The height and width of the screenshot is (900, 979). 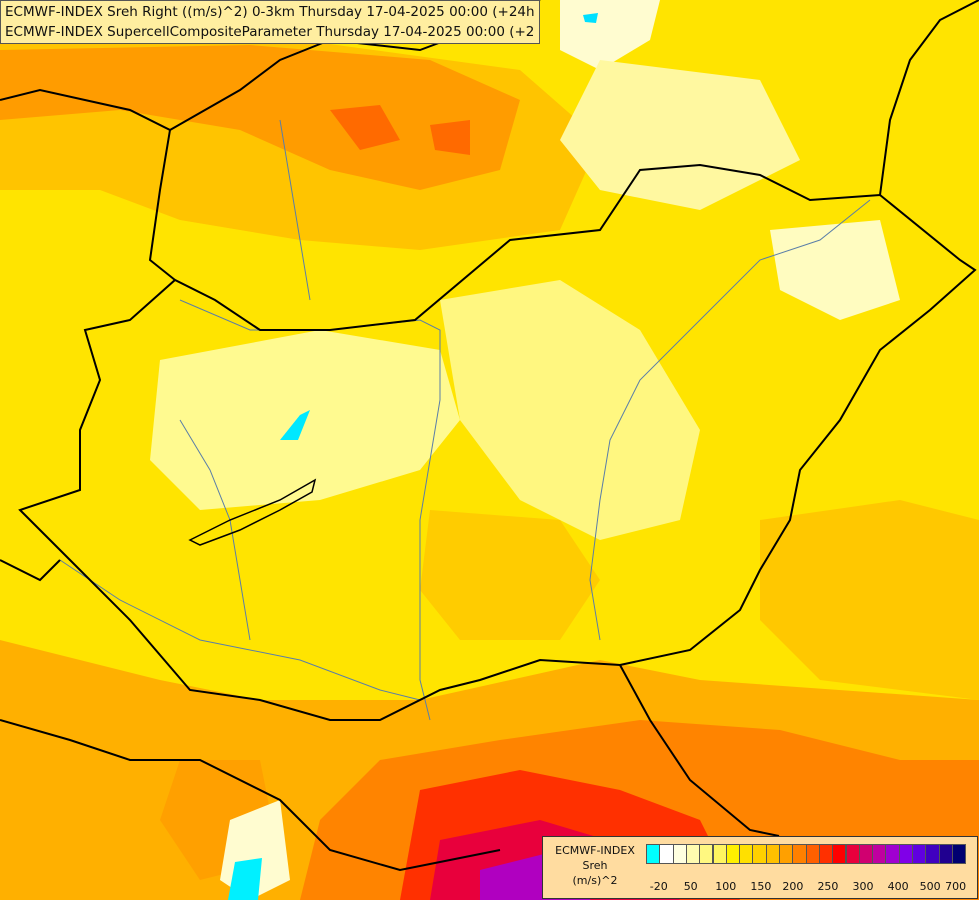 What do you see at coordinates (930, 886) in the screenshot?
I see `legend-tick: 500` at bounding box center [930, 886].